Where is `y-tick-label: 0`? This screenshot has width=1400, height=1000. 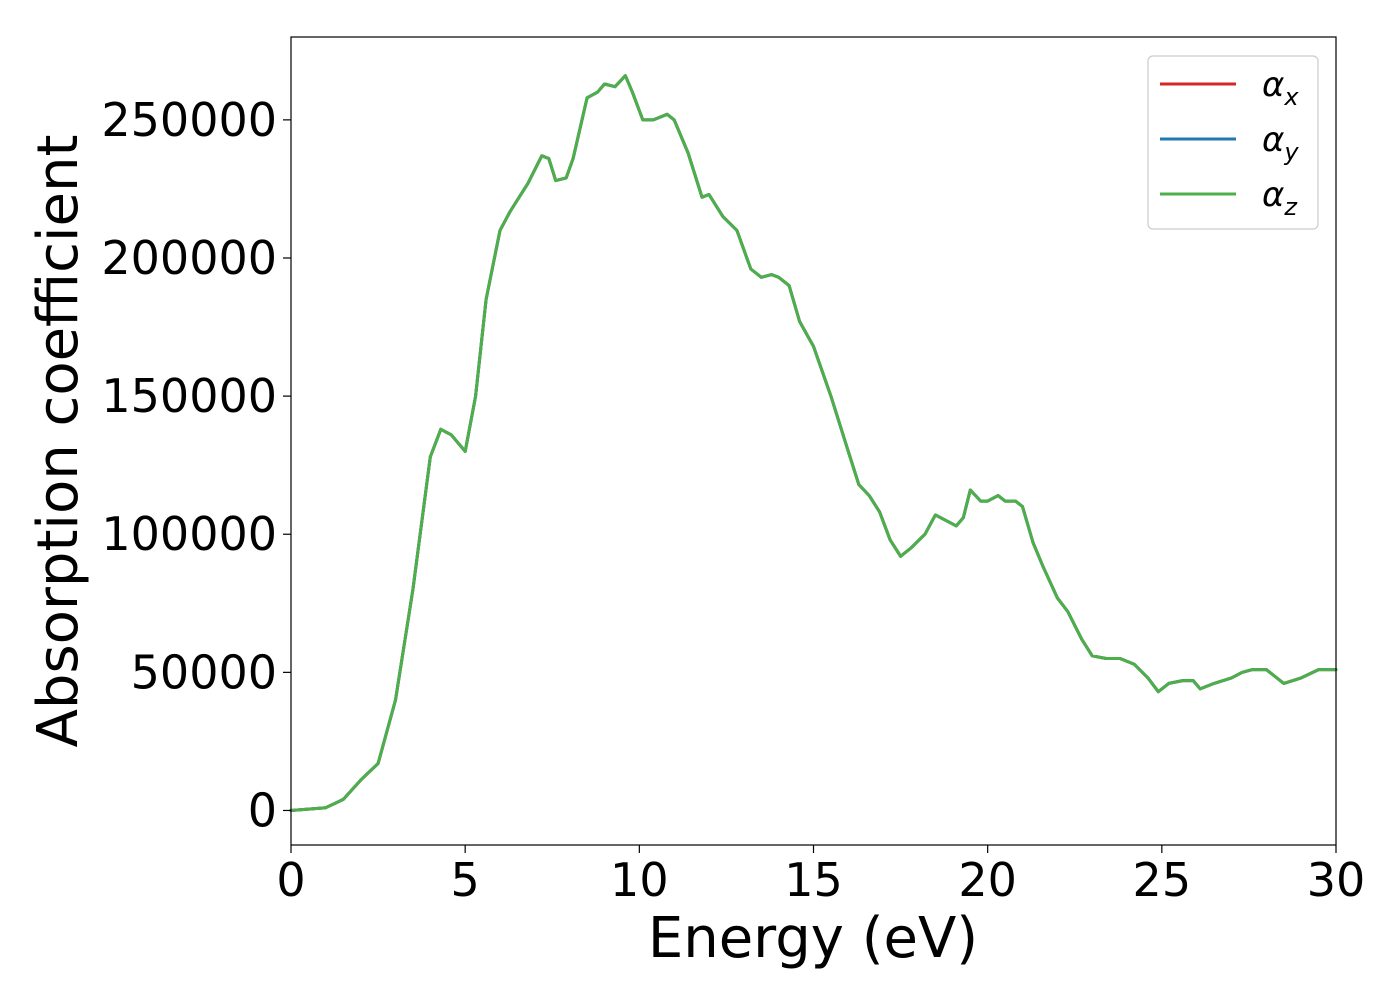 y-tick-label: 0 is located at coordinates (262, 810).